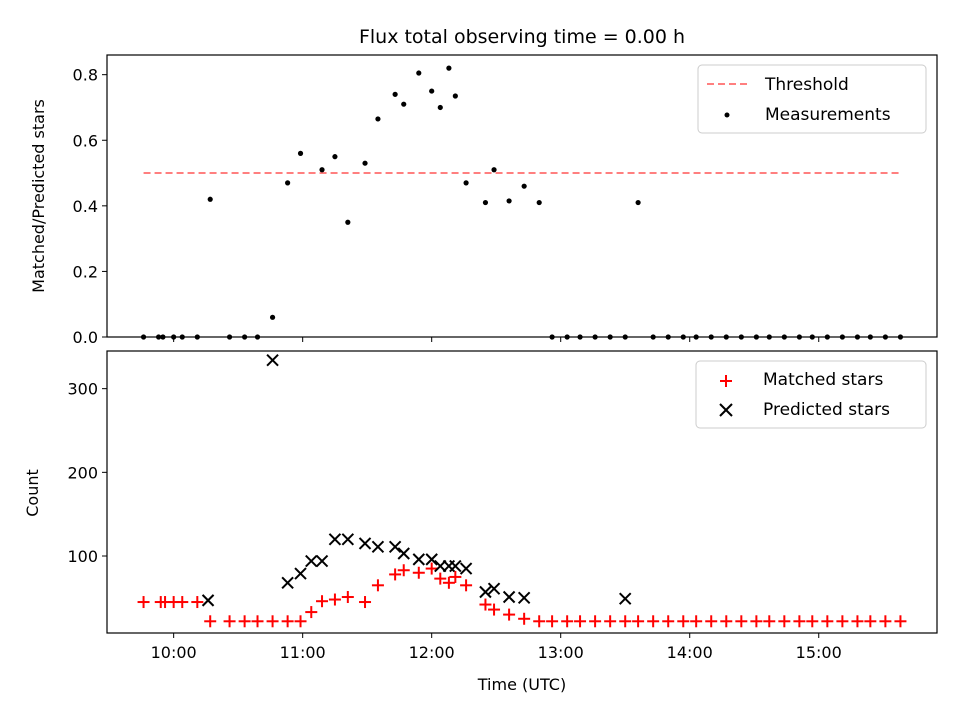 The image size is (960, 720). I want to click on legend-matched-label: Matched stars, so click(823, 380).